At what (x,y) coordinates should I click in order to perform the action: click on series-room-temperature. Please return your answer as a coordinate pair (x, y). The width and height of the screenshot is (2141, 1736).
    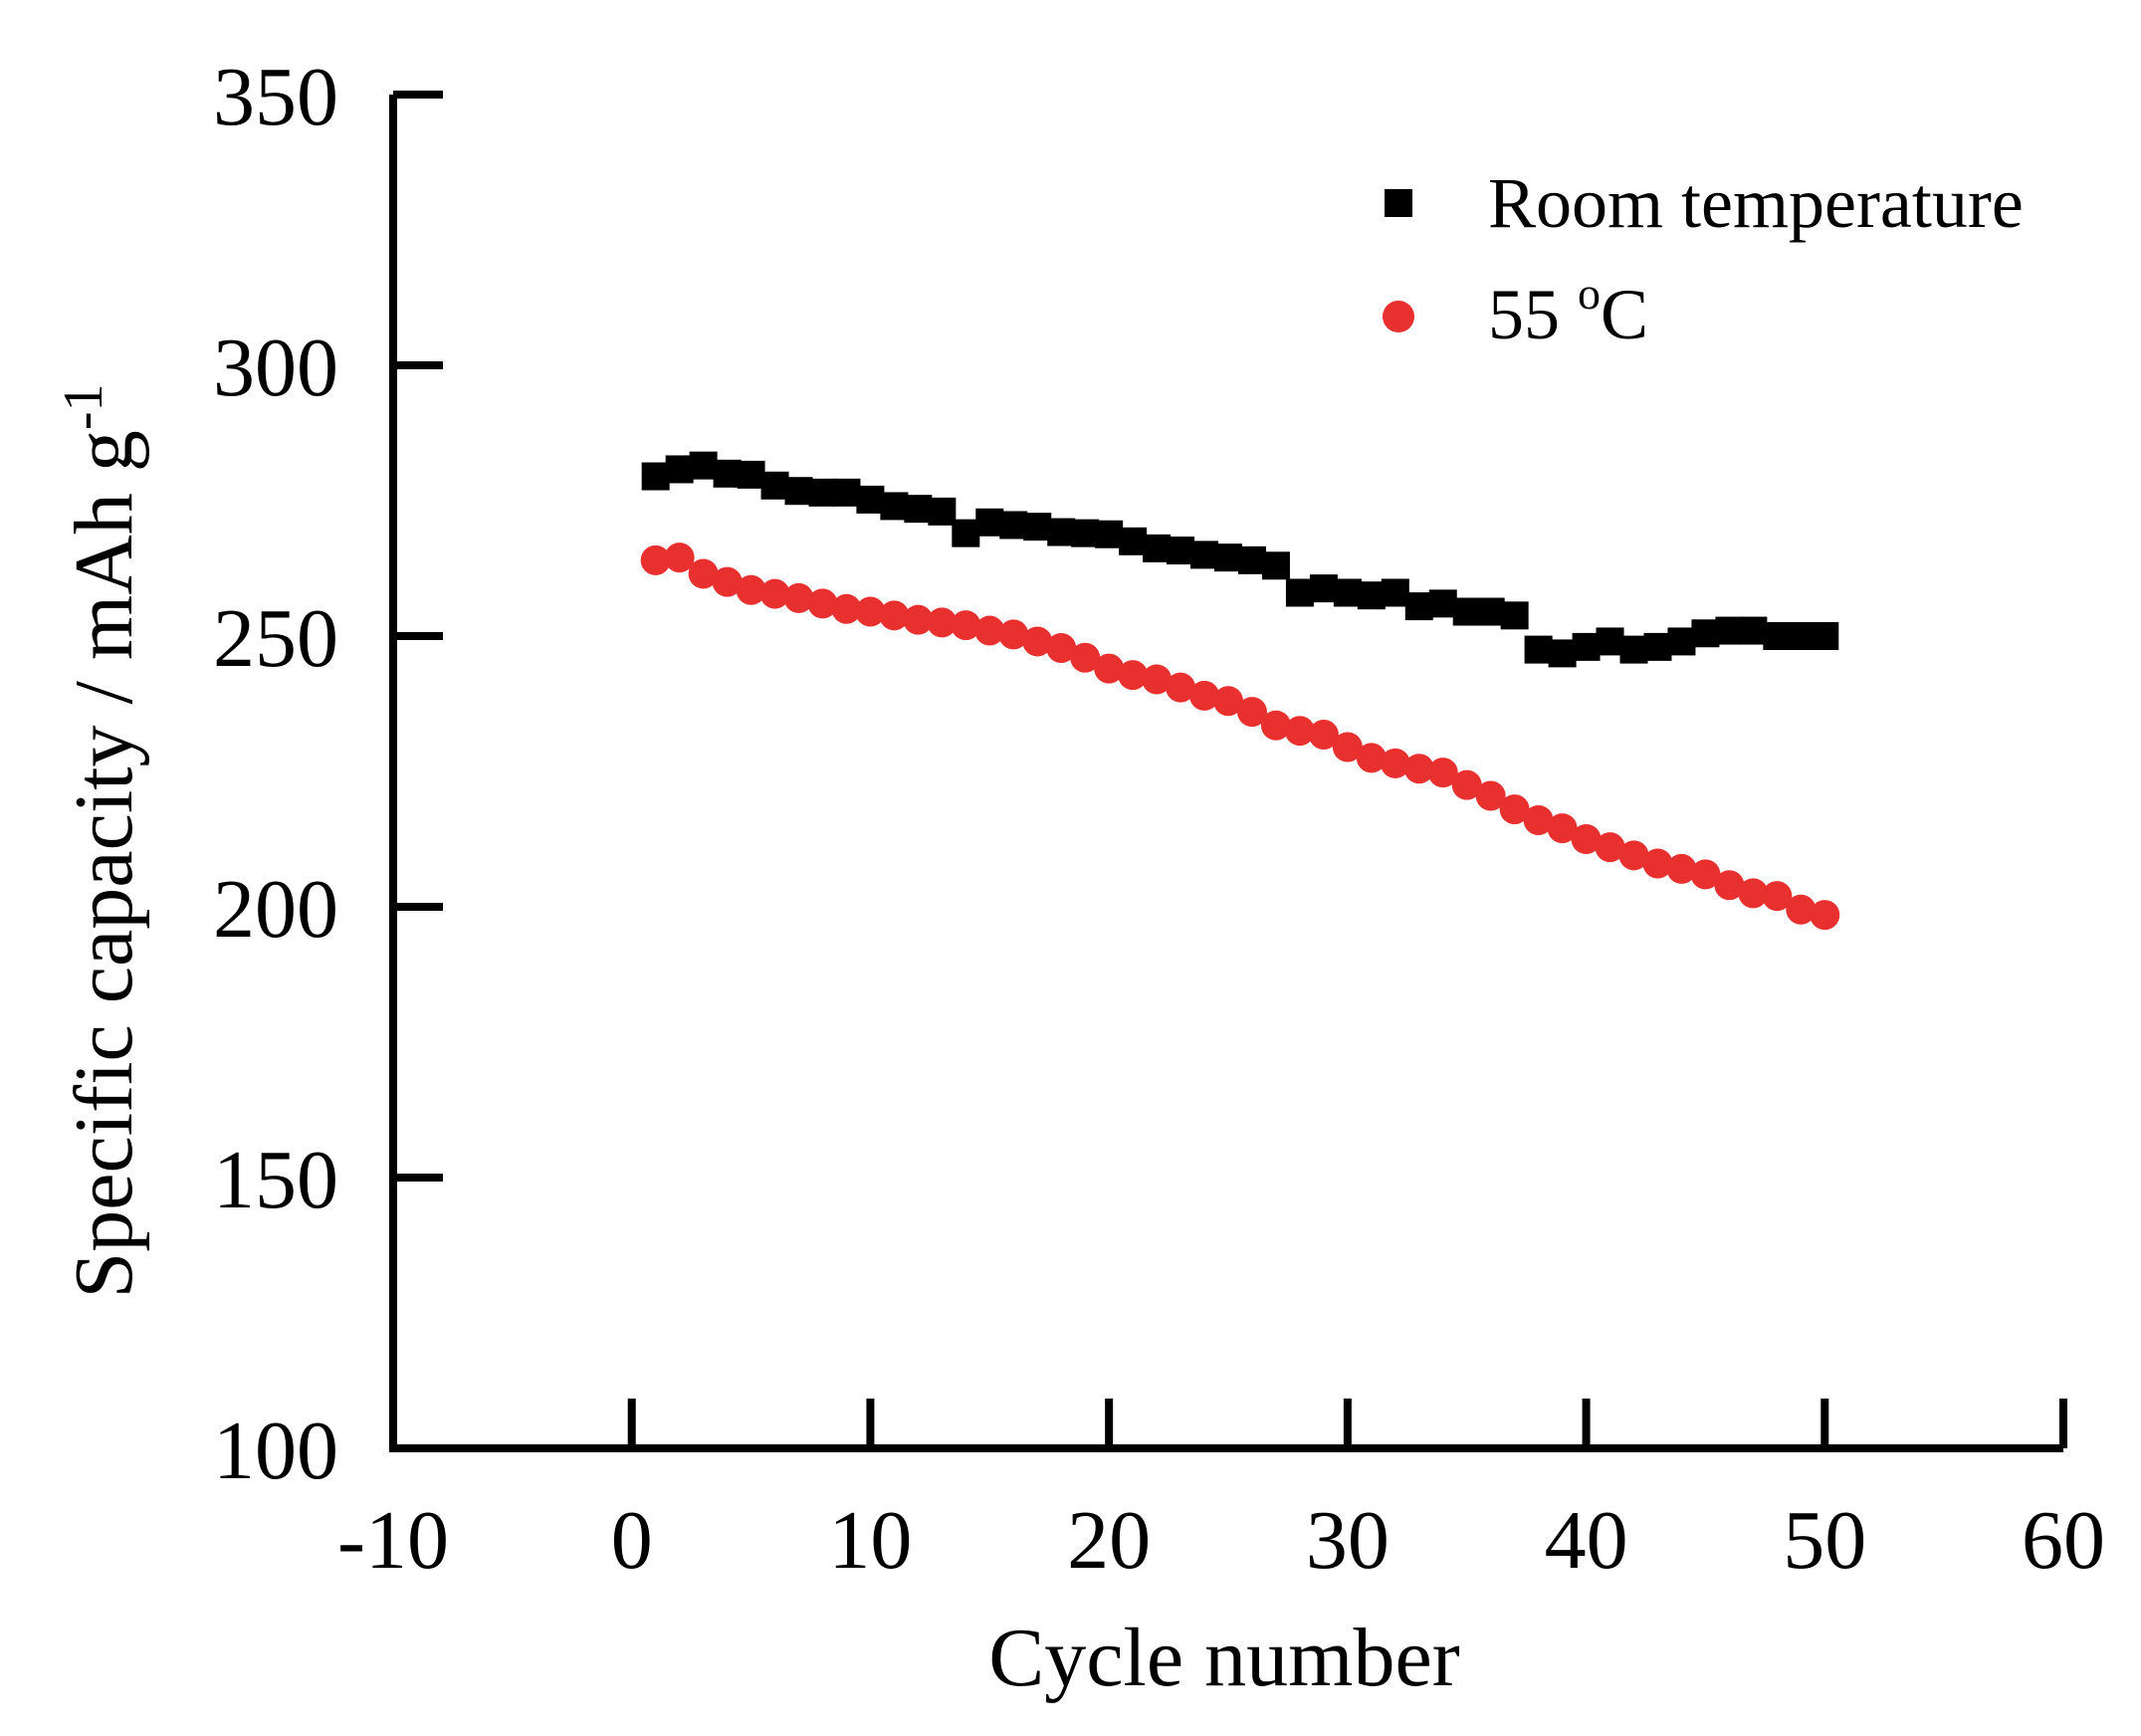
    Looking at the image, I should click on (1240, 559).